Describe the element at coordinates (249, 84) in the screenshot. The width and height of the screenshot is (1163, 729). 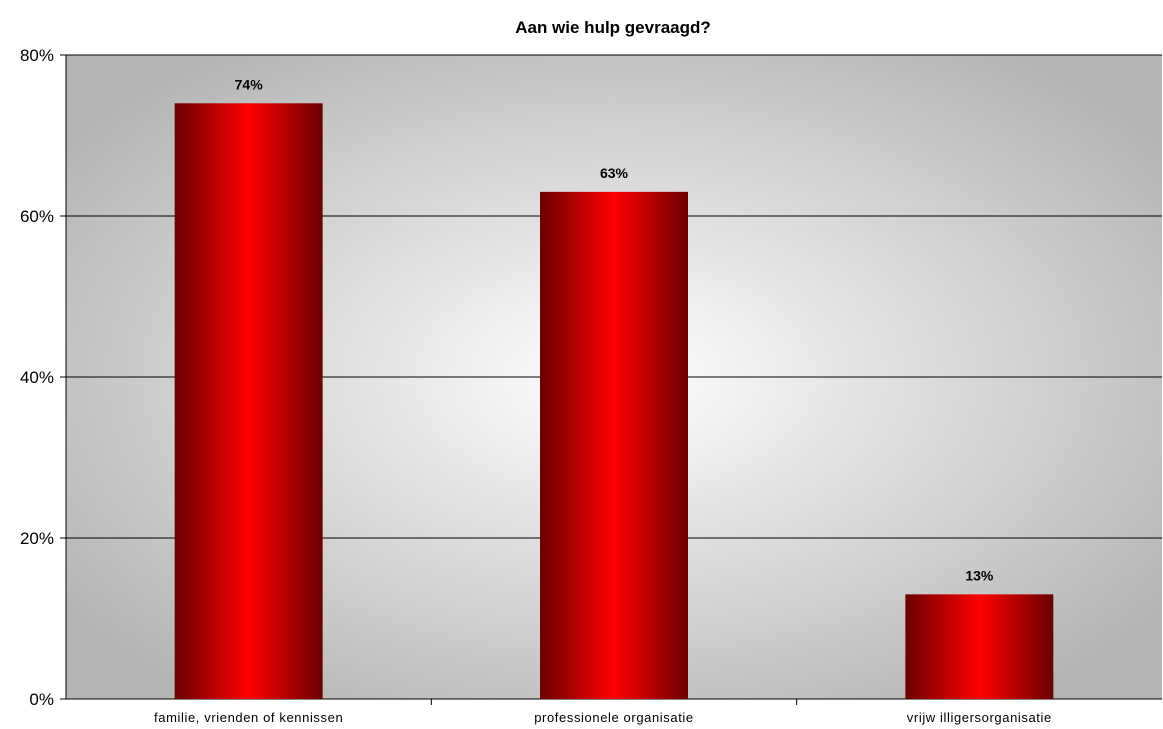
I see `data-label: 74%` at that location.